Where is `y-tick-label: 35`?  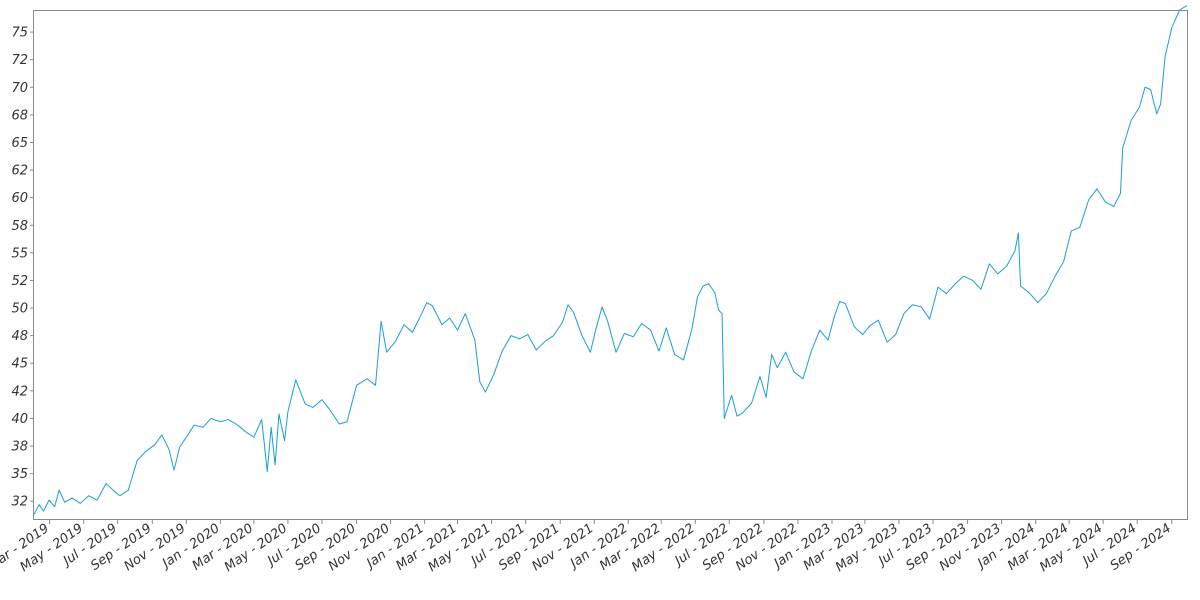
y-tick-label: 35 is located at coordinates (19, 474).